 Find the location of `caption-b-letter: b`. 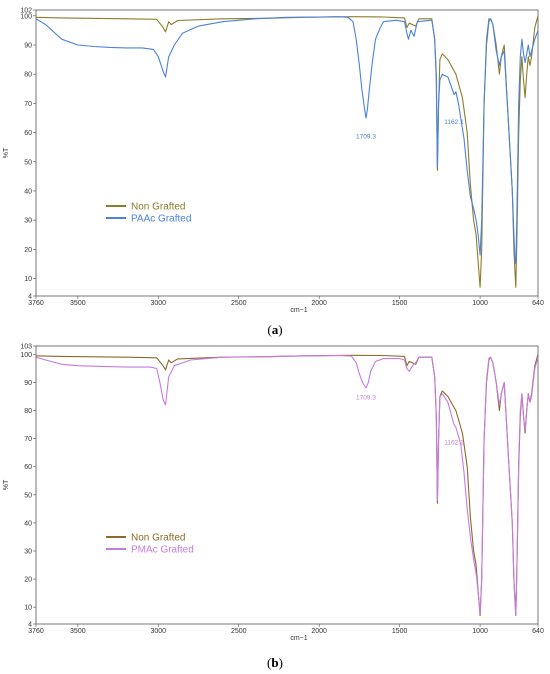

caption-b-letter: b is located at coordinates (275, 662).